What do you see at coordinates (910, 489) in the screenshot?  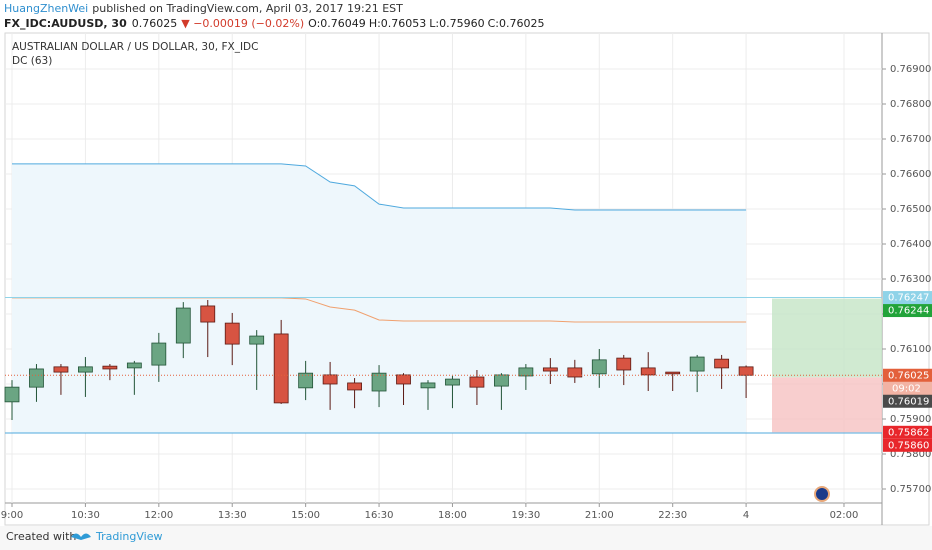 I see `y-tick-label: 0.75700` at bounding box center [910, 489].